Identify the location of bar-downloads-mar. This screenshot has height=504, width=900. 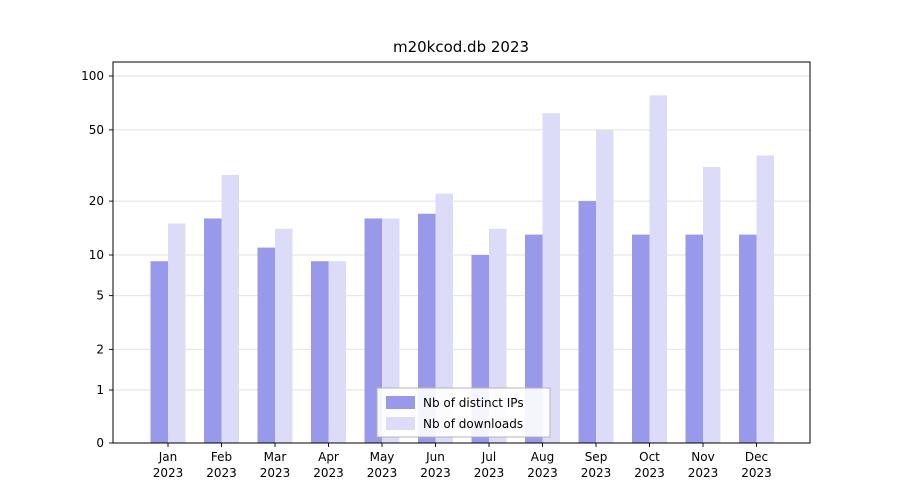
(284, 335).